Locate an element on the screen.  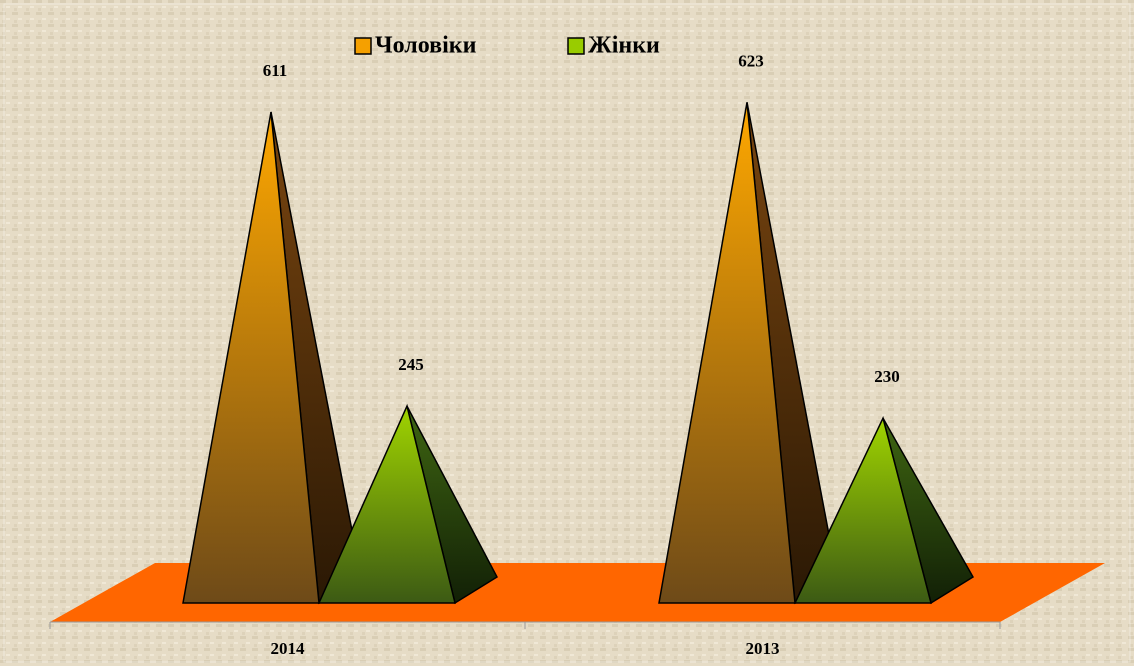
legend-label: Жінки is located at coordinates (624, 46).